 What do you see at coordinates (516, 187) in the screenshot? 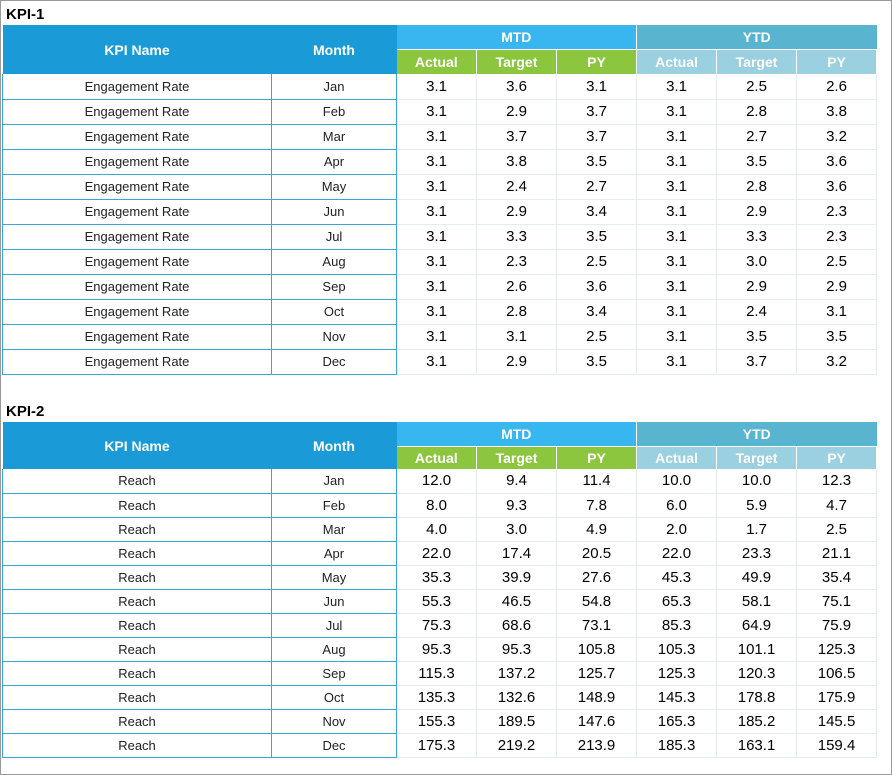
I see `mtd-target-cell: 2.4` at bounding box center [516, 187].